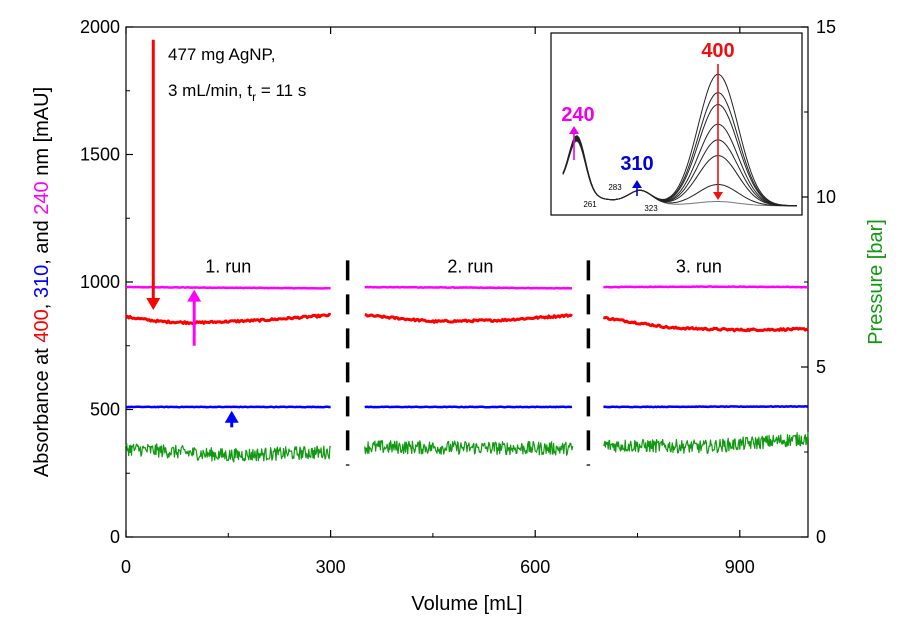 The height and width of the screenshot is (627, 900). I want to click on y-axis-label-right: Pressure [bar], so click(876, 282).